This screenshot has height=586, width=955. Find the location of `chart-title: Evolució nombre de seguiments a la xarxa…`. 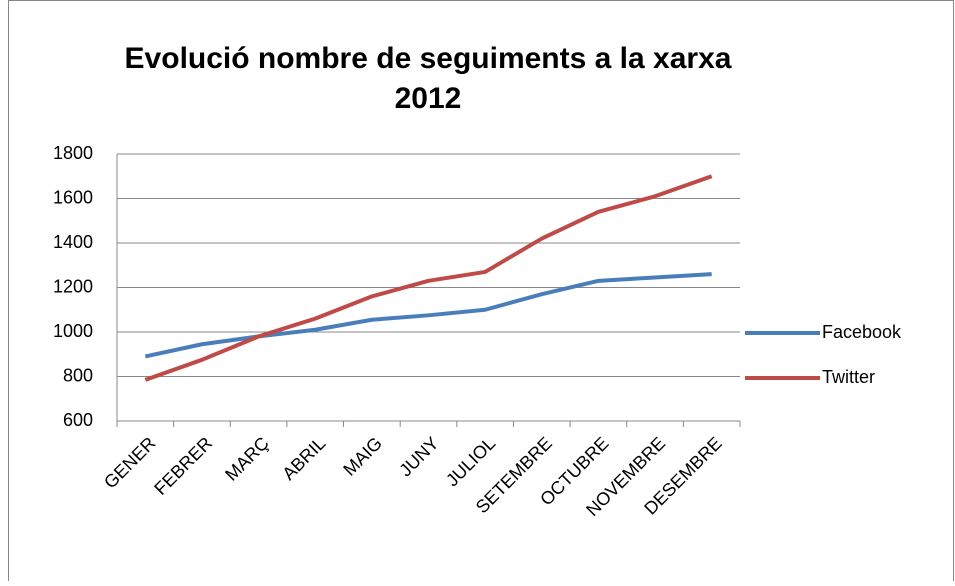

chart-title: Evolució nombre de seguiments a la xarxa… is located at coordinates (428, 78).